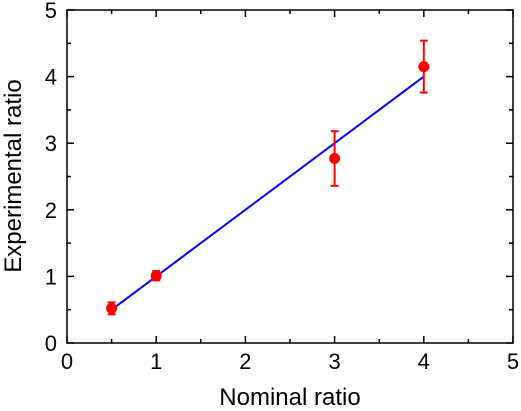 The height and width of the screenshot is (411, 521). Describe the element at coordinates (51, 343) in the screenshot. I see `y-tick-label: 0` at that location.